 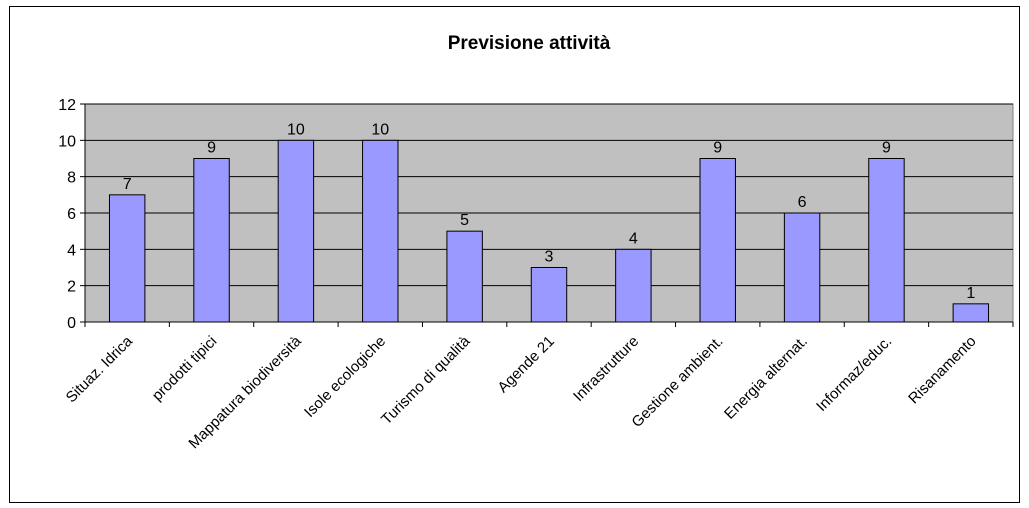 What do you see at coordinates (67, 141) in the screenshot?
I see `y-tick-label-10: 10` at bounding box center [67, 141].